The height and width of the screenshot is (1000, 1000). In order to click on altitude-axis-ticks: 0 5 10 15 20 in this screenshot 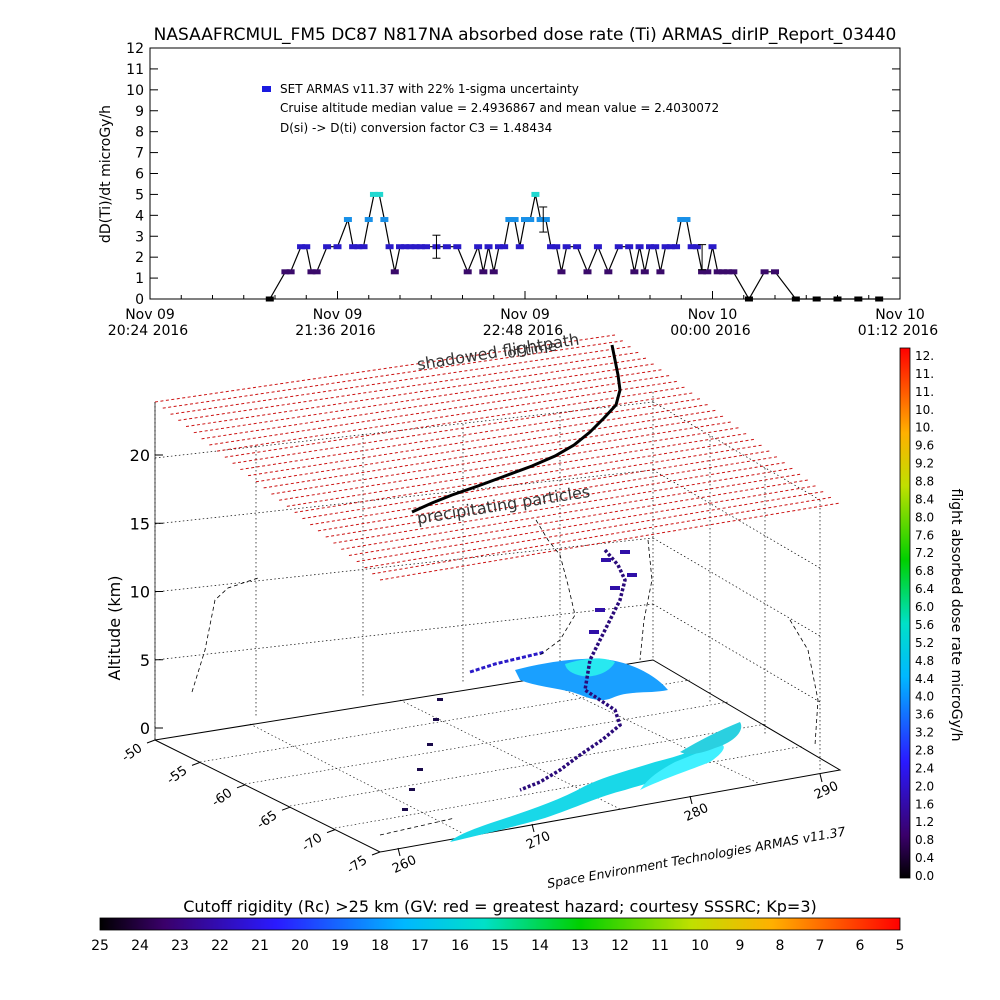, I will do `click(146, 592)`.